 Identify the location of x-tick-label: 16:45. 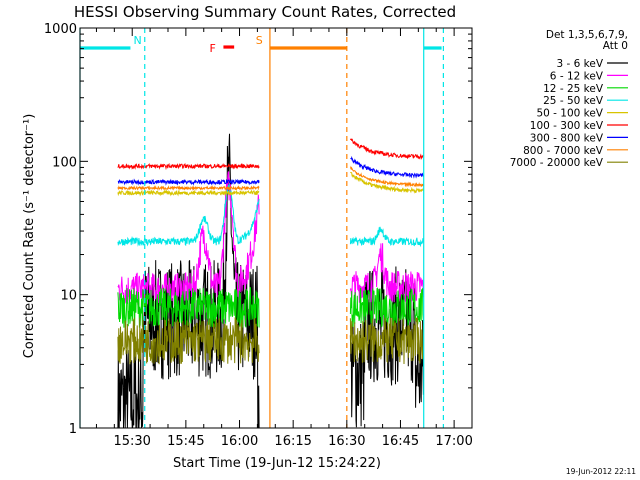
(400, 441).